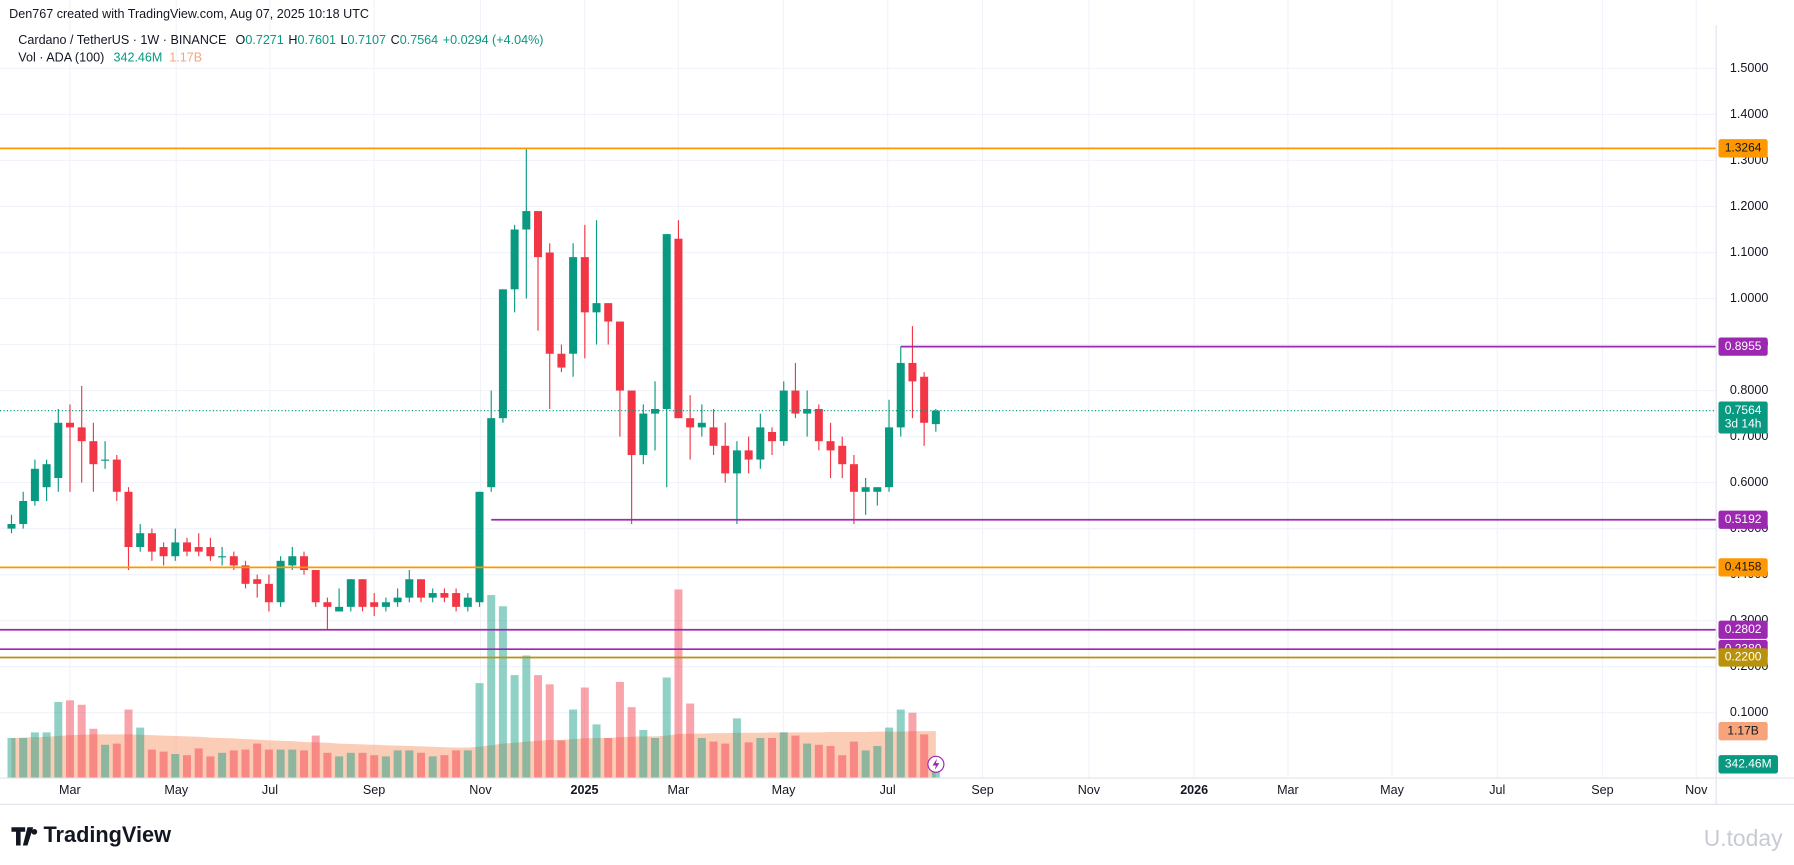  I want to click on y-tick-label: 0.6000, so click(1749, 482).